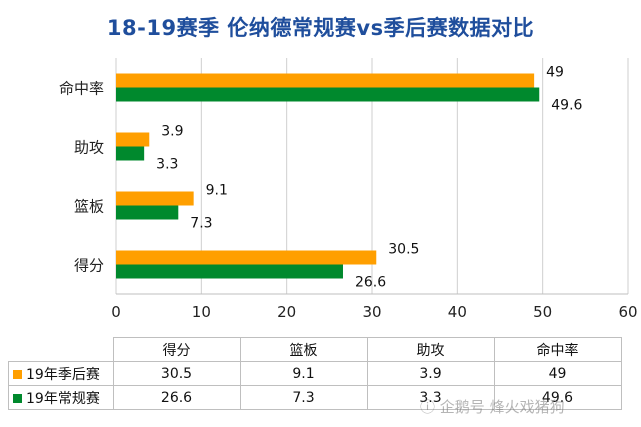  Describe the element at coordinates (542, 312) in the screenshot. I see `x-tick-label: 50` at that location.